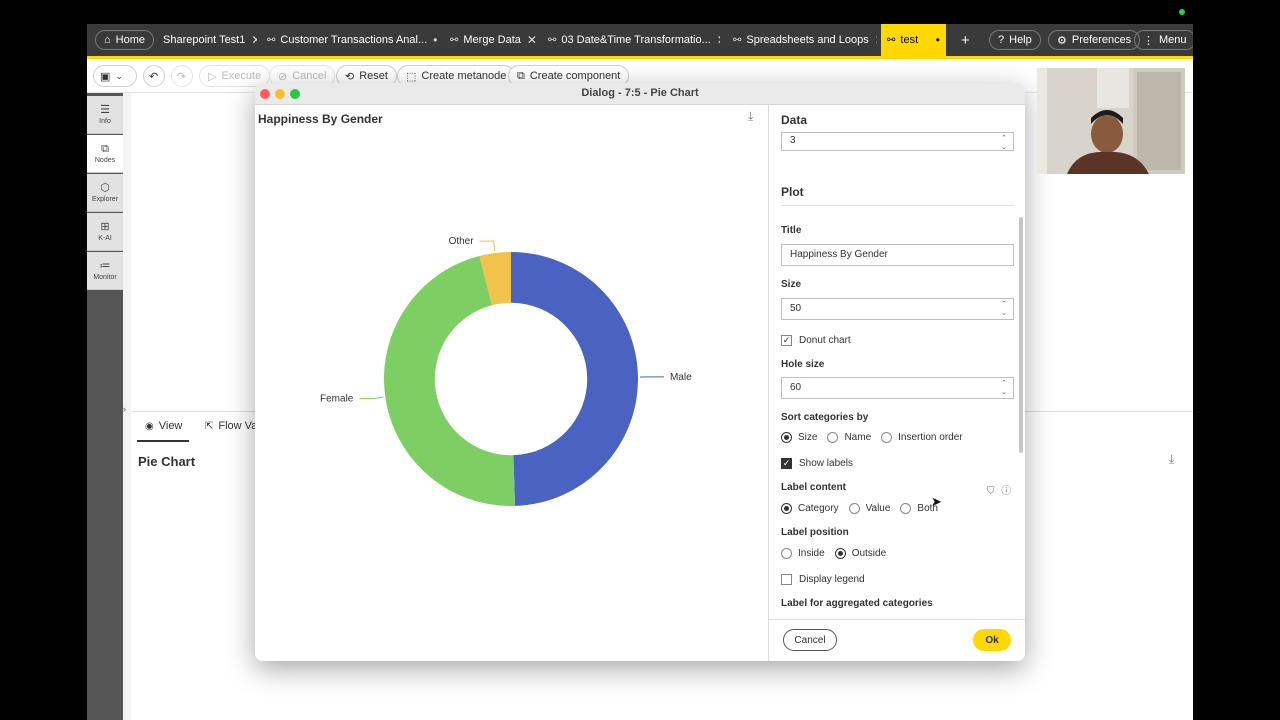 This screenshot has height=720, width=1280. I want to click on tab-label: Merge Data, so click(492, 40).